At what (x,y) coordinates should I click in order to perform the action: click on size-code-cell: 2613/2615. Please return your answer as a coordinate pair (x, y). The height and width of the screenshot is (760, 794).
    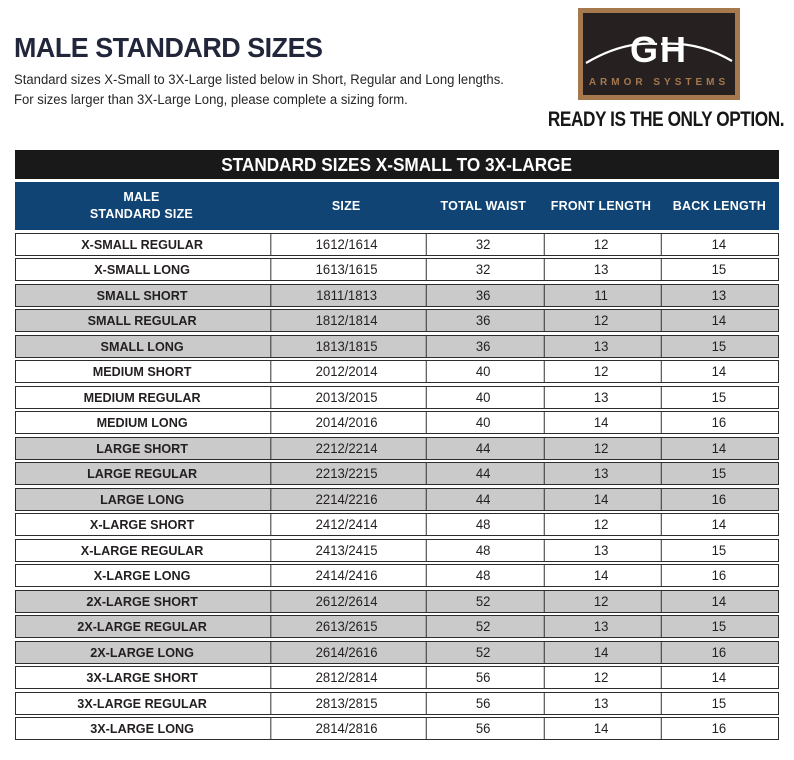
    Looking at the image, I should click on (346, 626).